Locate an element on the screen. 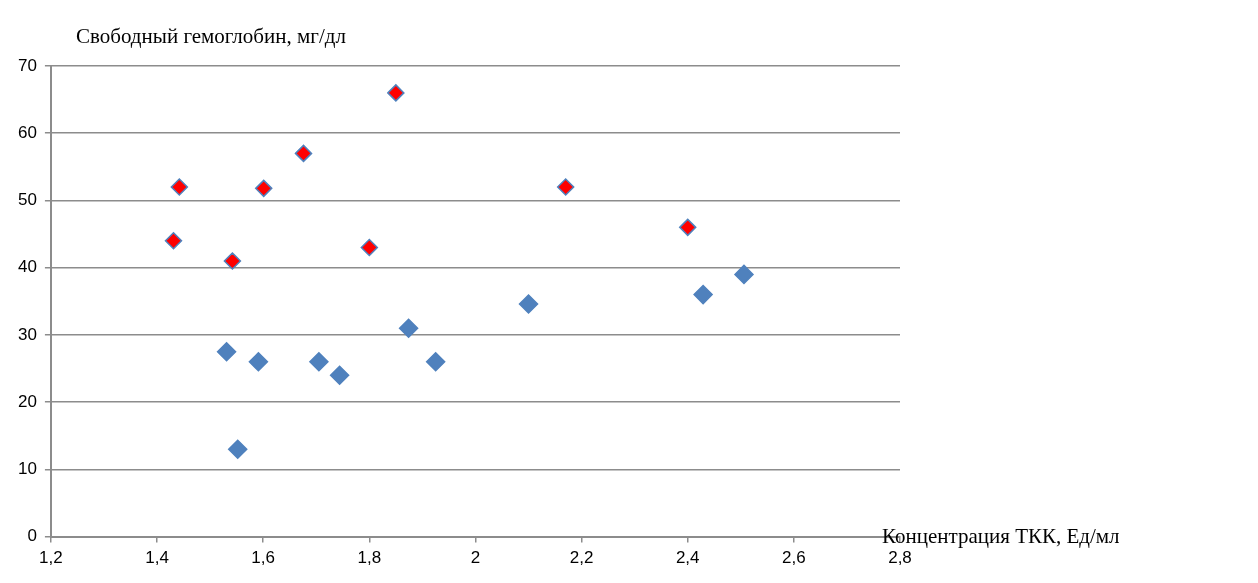  x-tick-label: 2,2 is located at coordinates (581, 558).